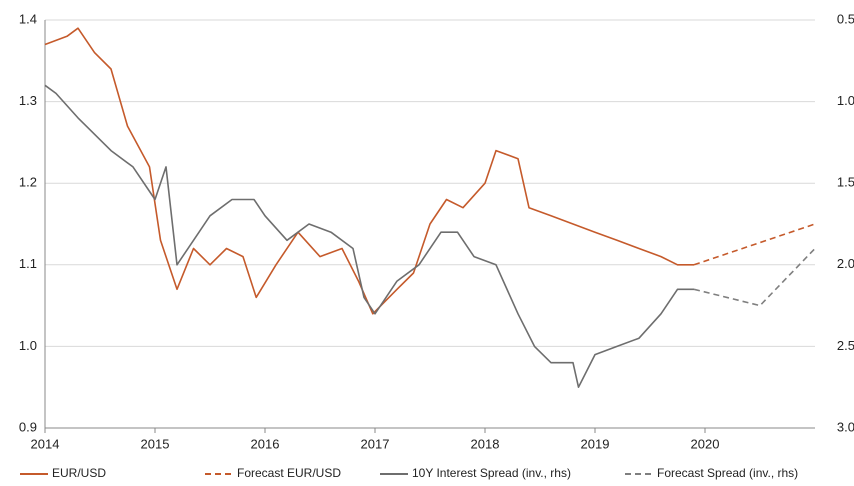  Describe the element at coordinates (491, 473) in the screenshot. I see `legend-label: 10Y Interest Spread (inv., rhs)` at that location.